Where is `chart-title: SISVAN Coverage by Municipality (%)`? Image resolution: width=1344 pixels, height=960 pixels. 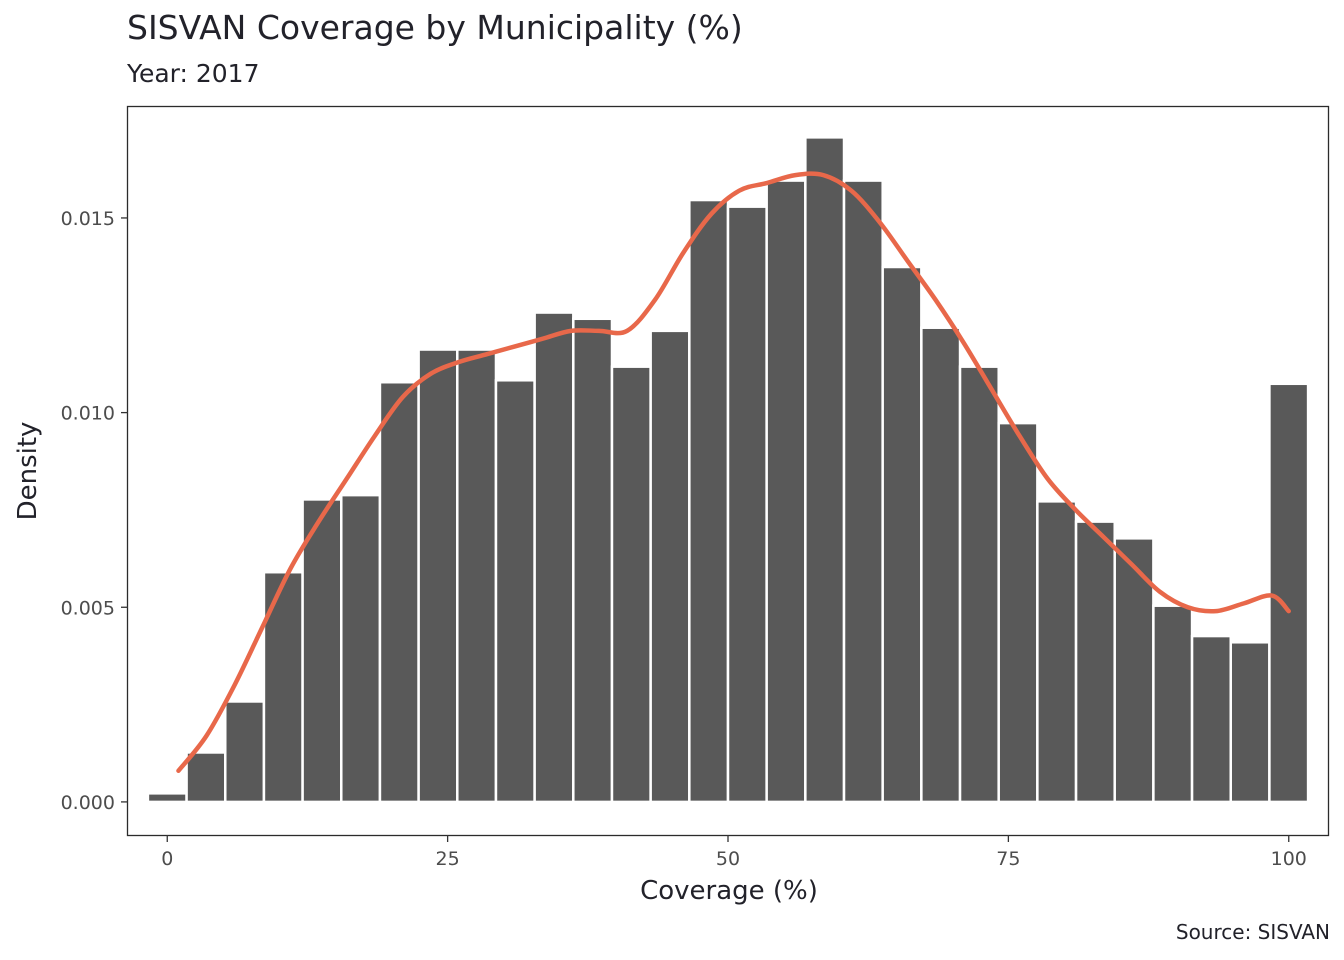
chart-title: SISVAN Coverage by Municipality (%) is located at coordinates (435, 27).